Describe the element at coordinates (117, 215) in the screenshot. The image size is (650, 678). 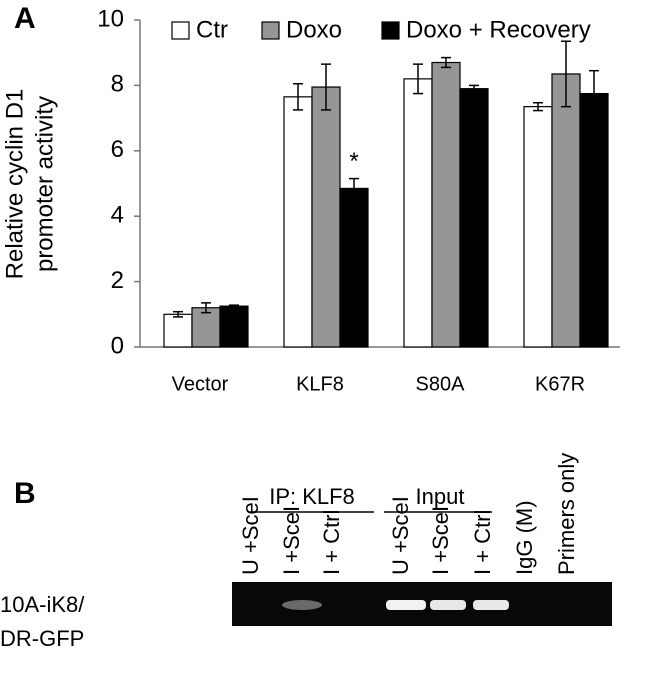
I see `y-tick-label: 4` at that location.